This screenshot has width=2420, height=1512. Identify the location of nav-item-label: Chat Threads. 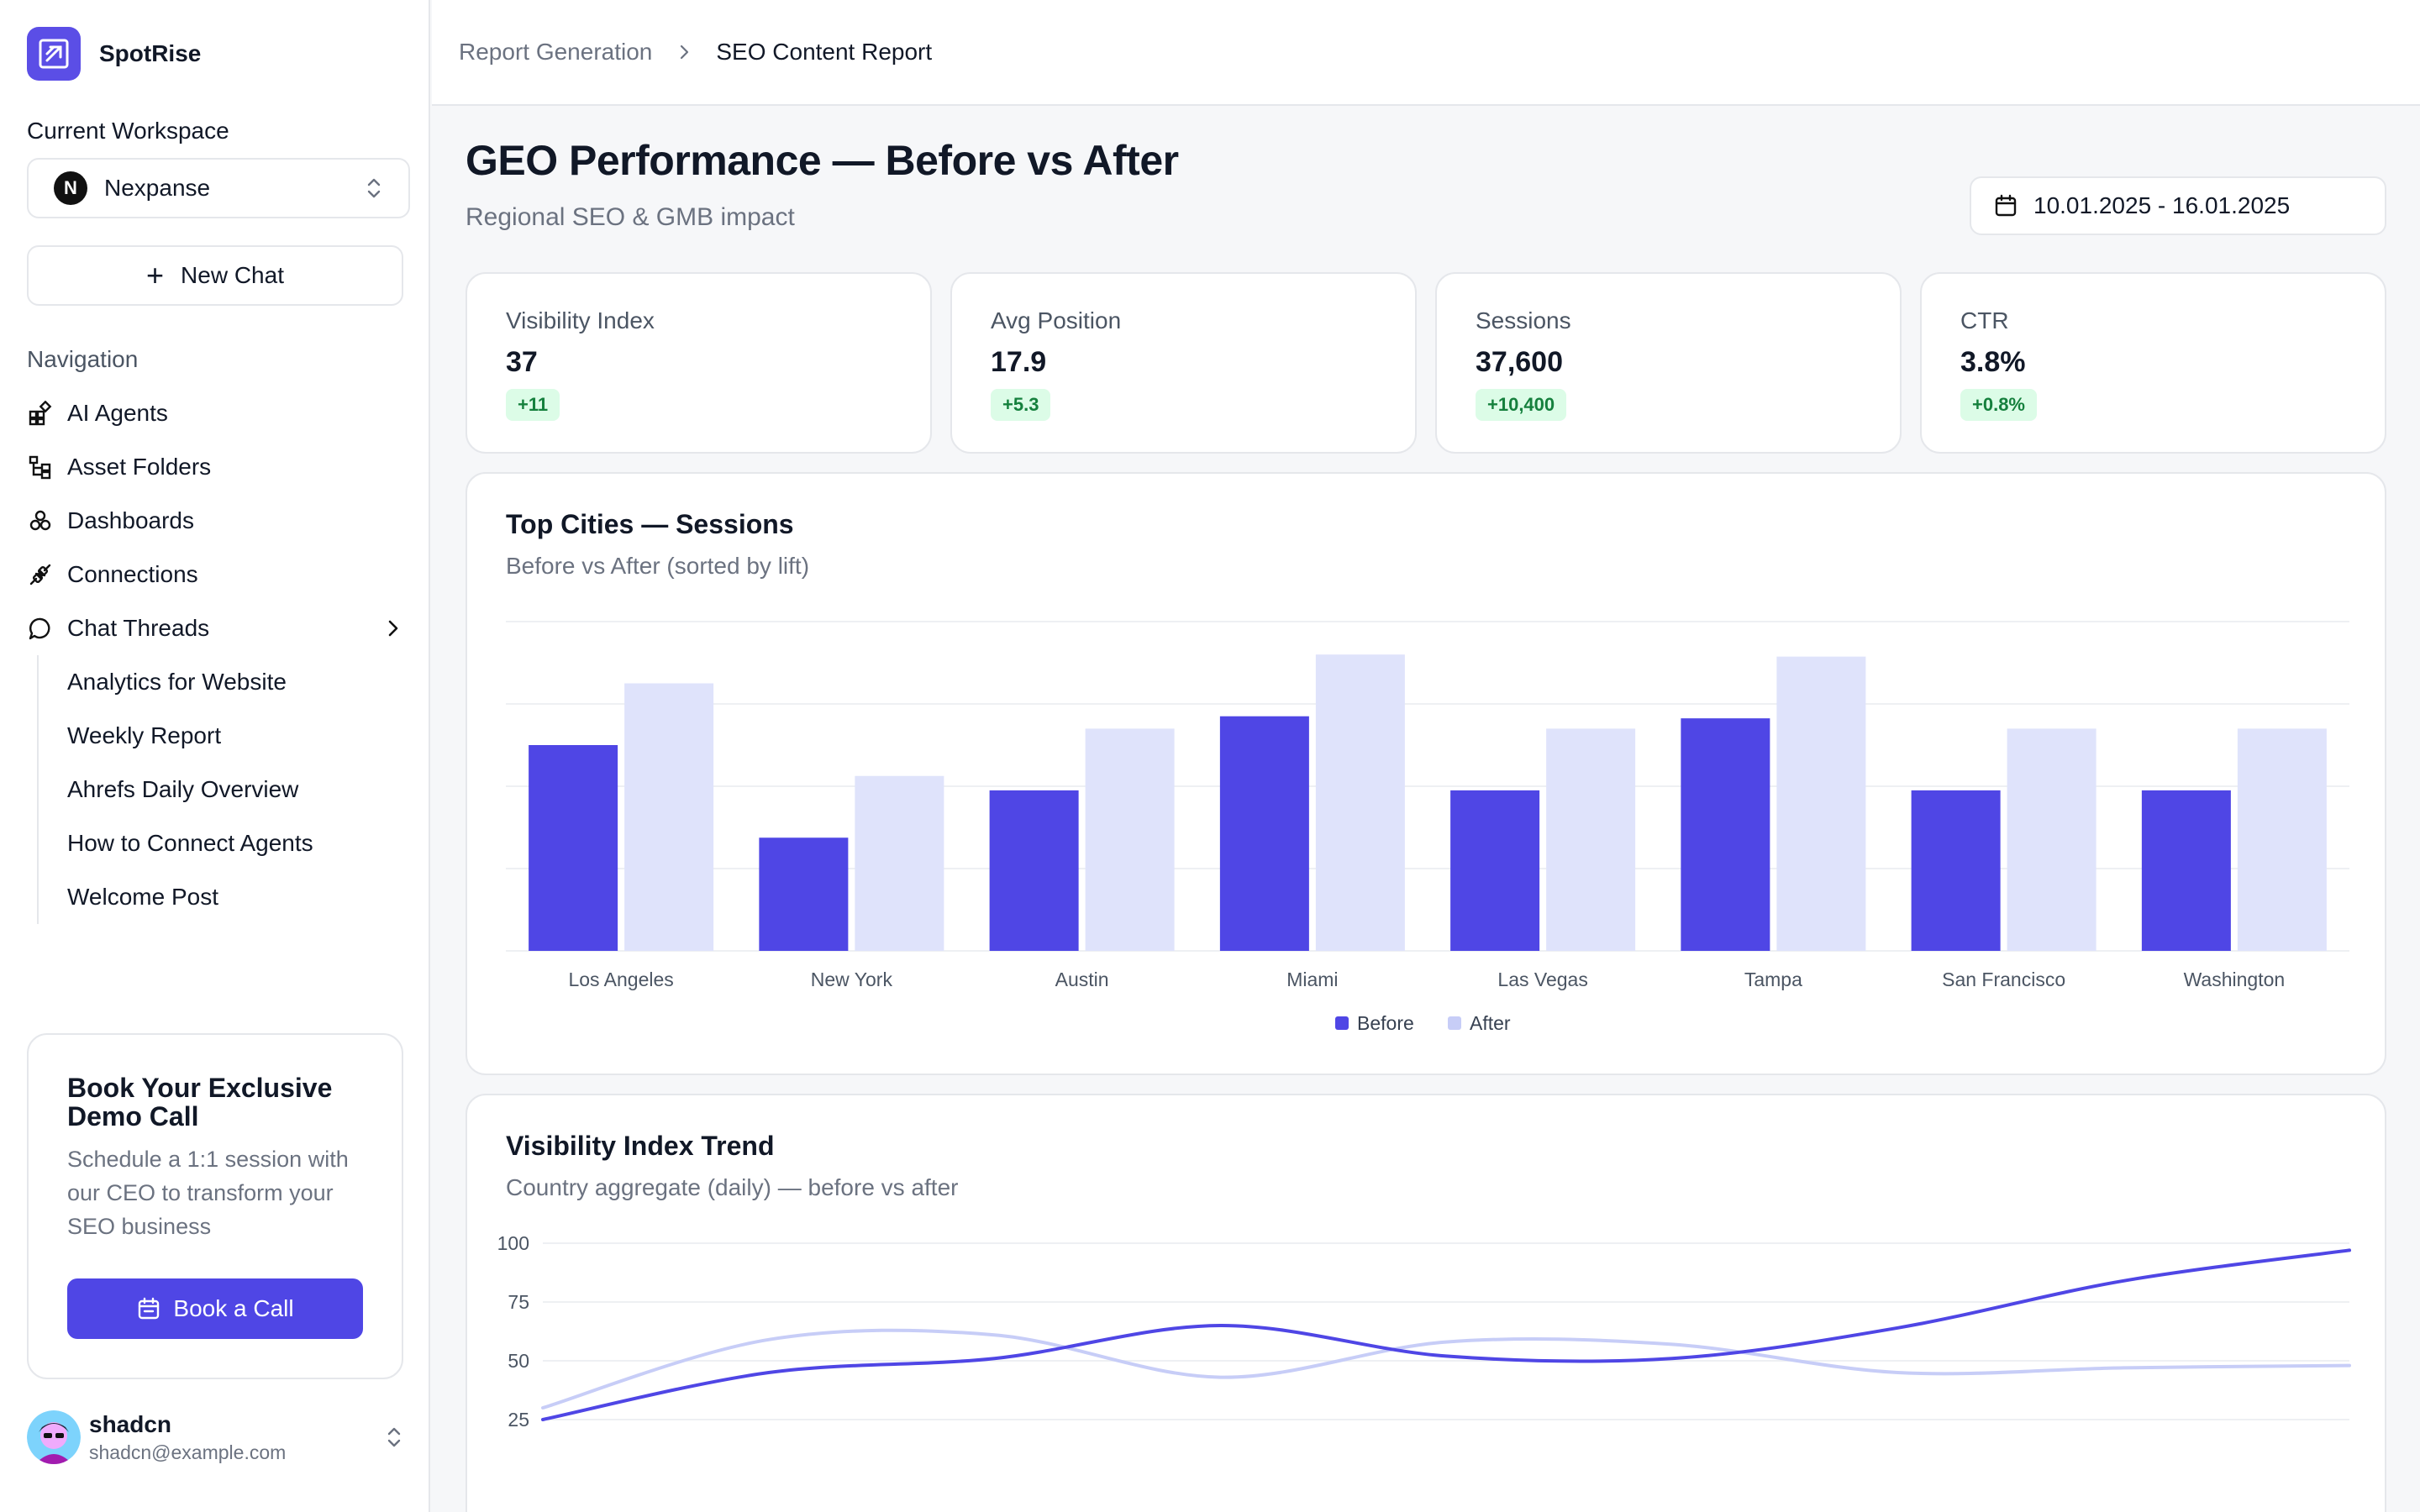
(138, 628).